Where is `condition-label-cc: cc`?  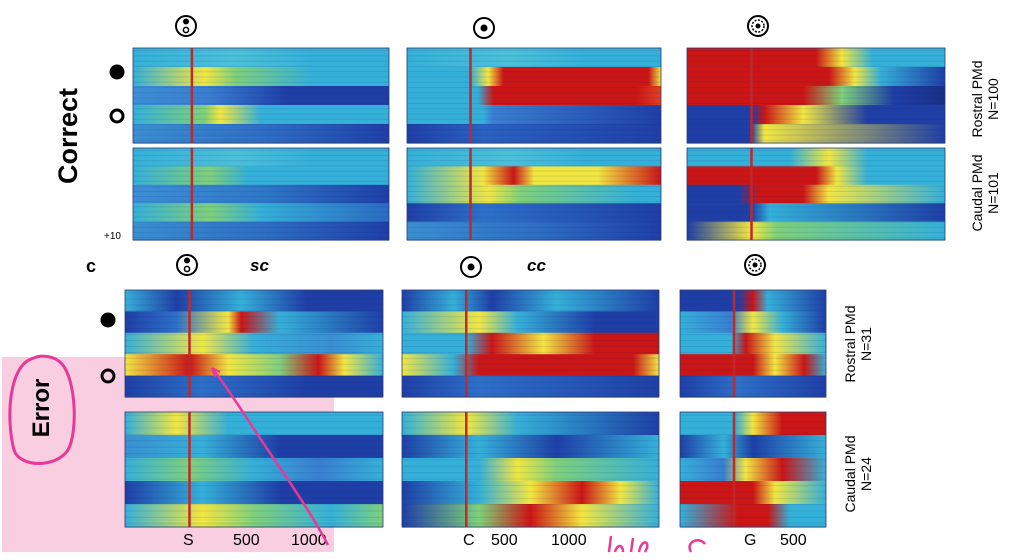
condition-label-cc: cc is located at coordinates (536, 265).